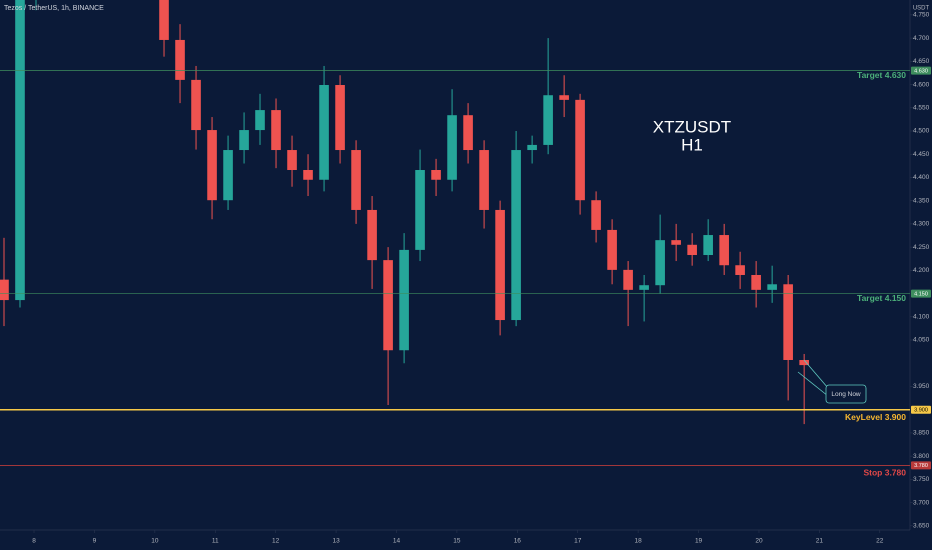  Describe the element at coordinates (880, 541) in the screenshot. I see `x-tick-label: 22` at that location.